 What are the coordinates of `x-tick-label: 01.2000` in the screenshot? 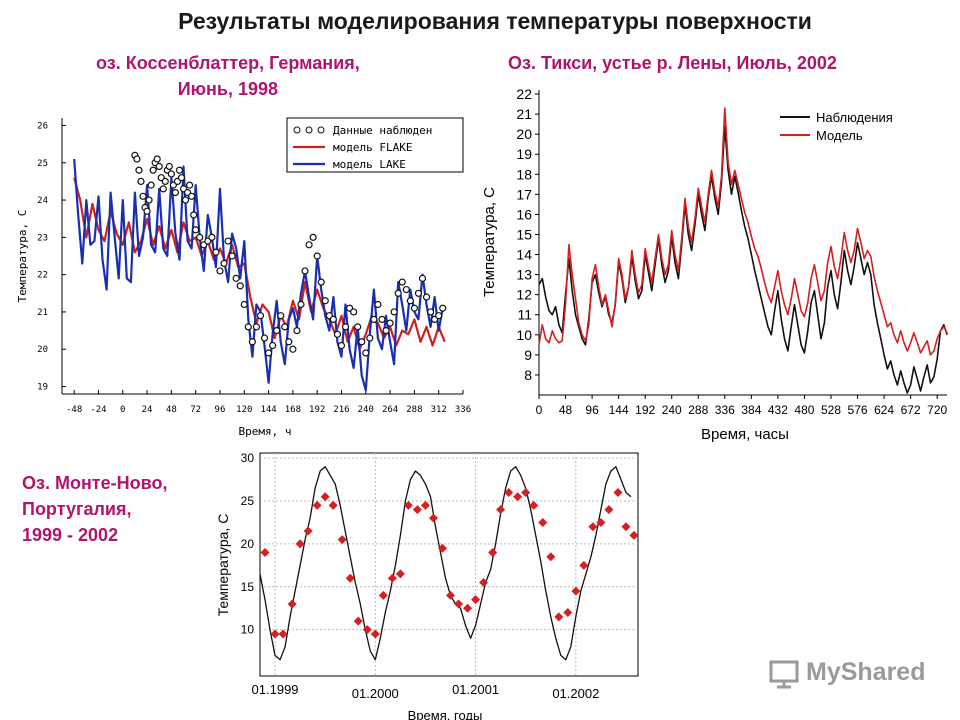 It's located at (375, 693).